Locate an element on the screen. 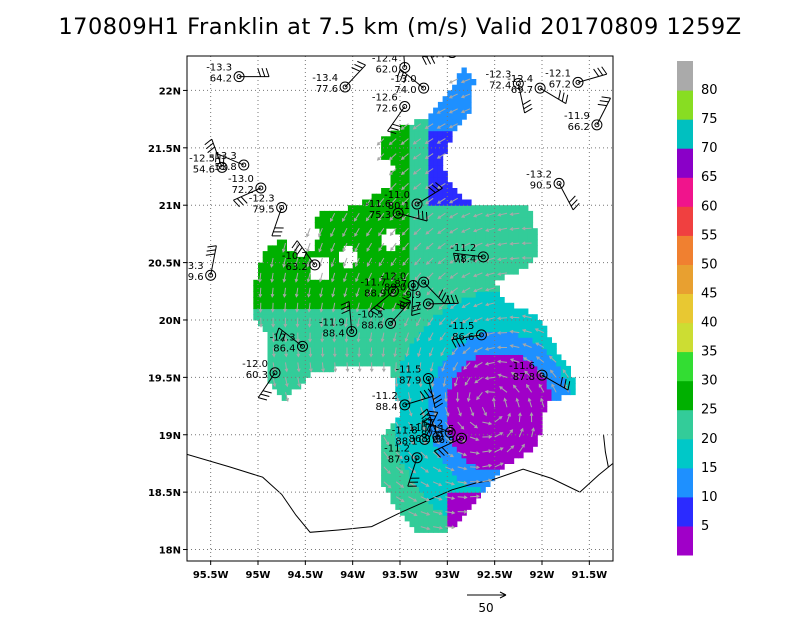  wind-barb is located at coordinates (466, 337).